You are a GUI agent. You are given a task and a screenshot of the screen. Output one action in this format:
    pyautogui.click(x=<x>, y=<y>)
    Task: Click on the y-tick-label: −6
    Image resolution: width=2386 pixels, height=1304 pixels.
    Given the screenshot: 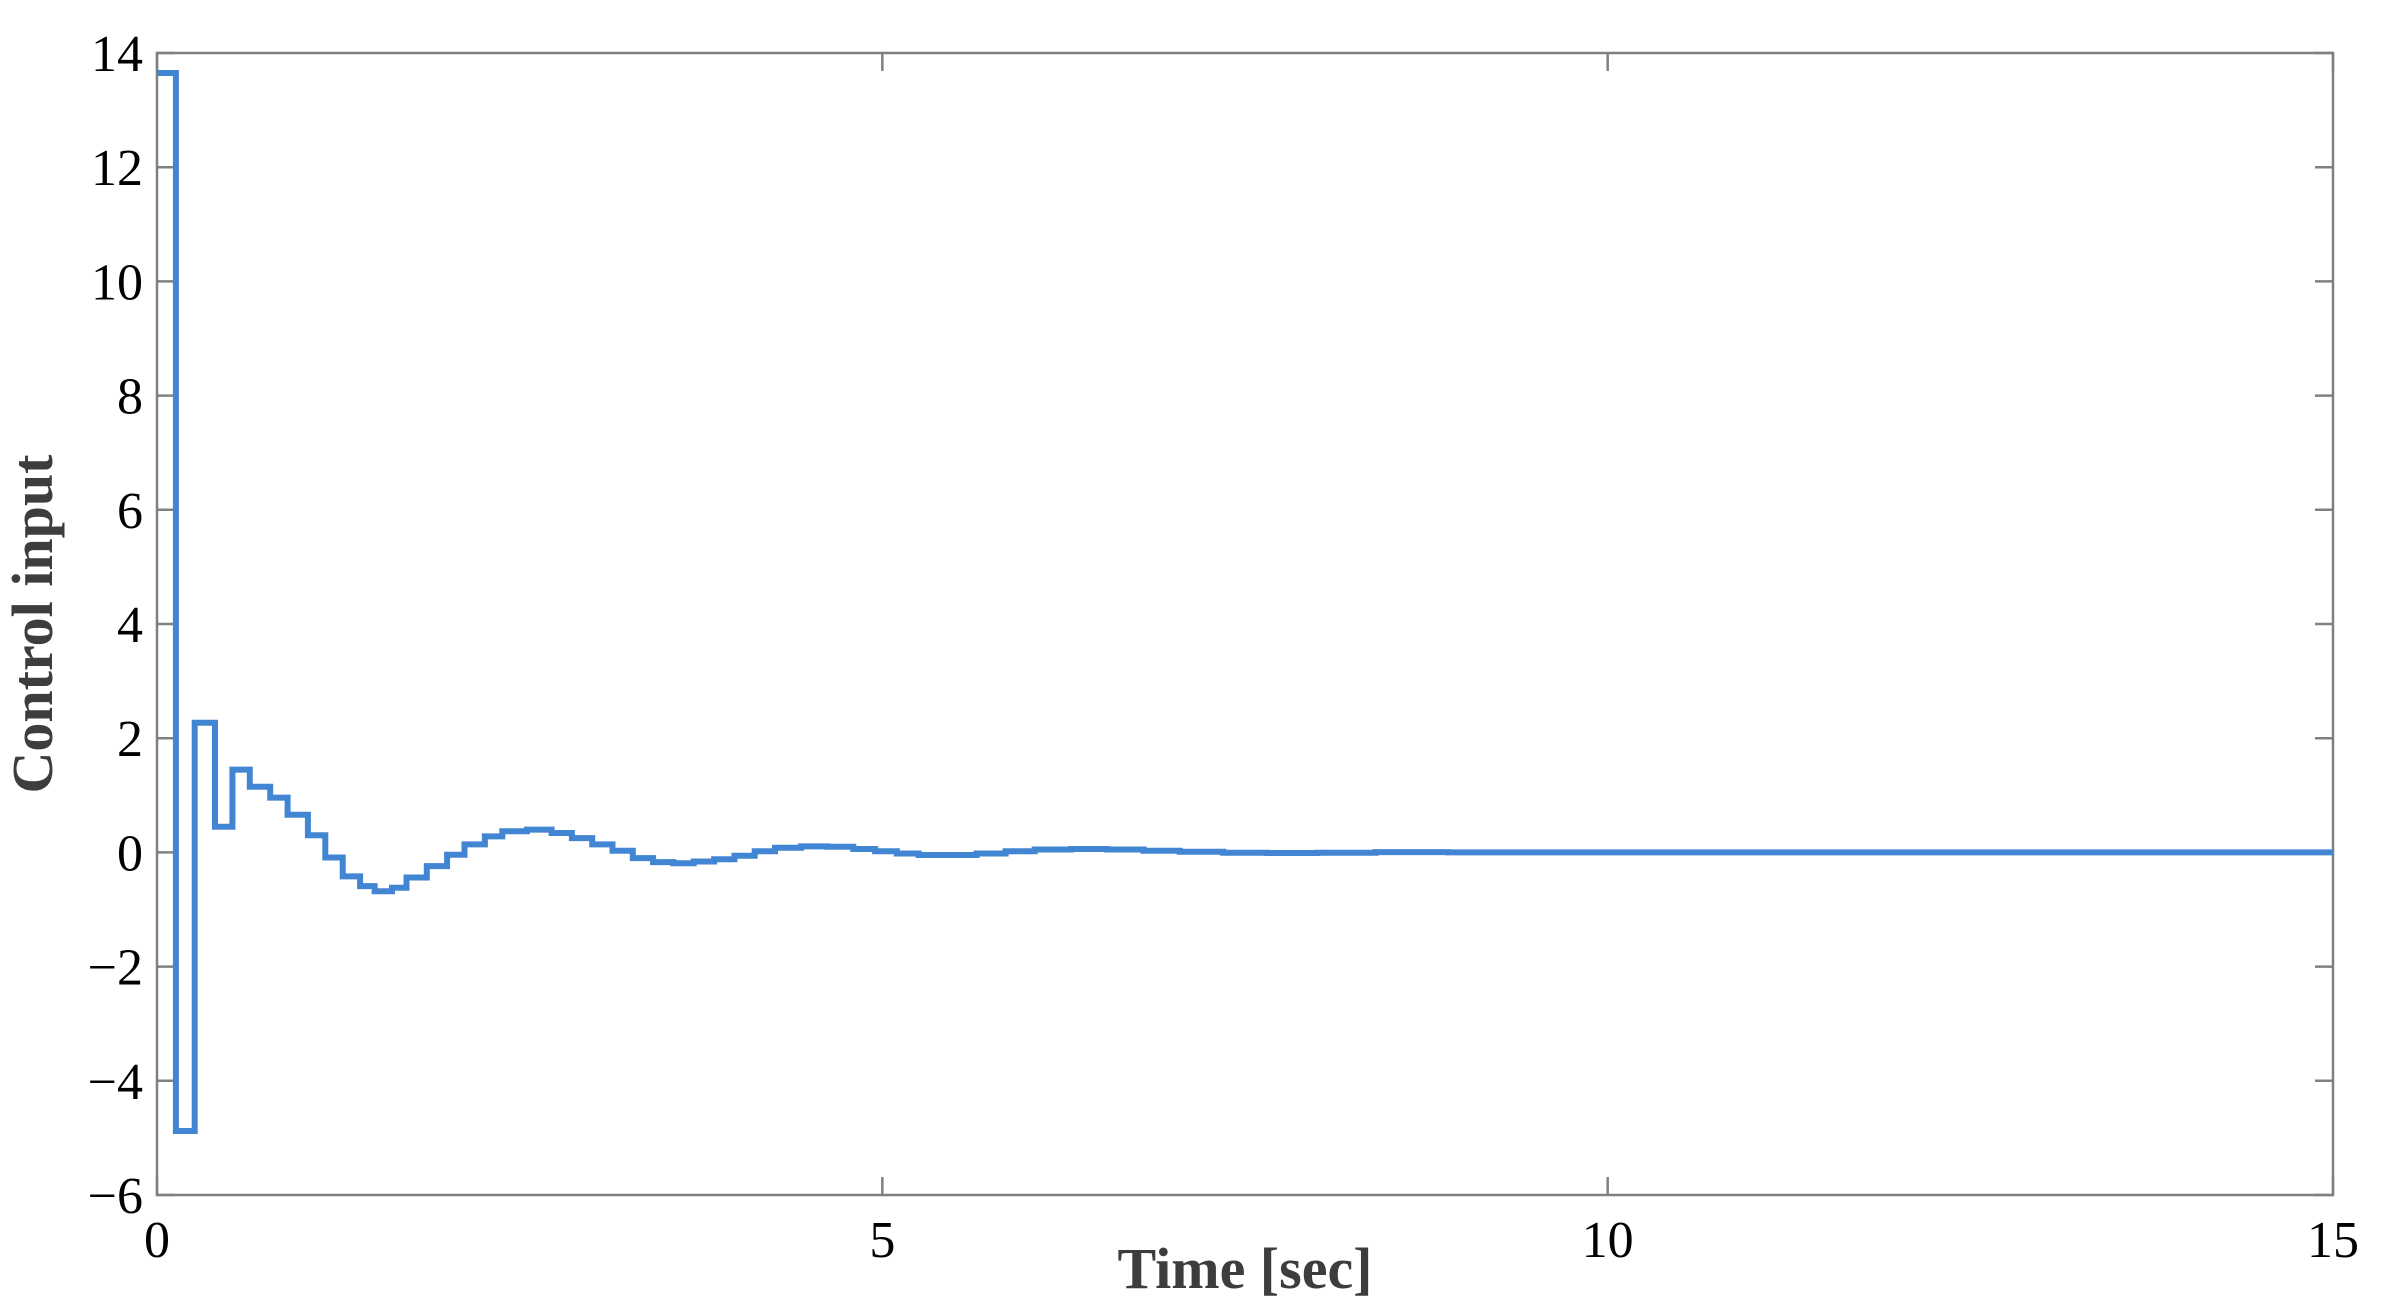 What is the action you would take?
    pyautogui.click(x=115, y=1196)
    